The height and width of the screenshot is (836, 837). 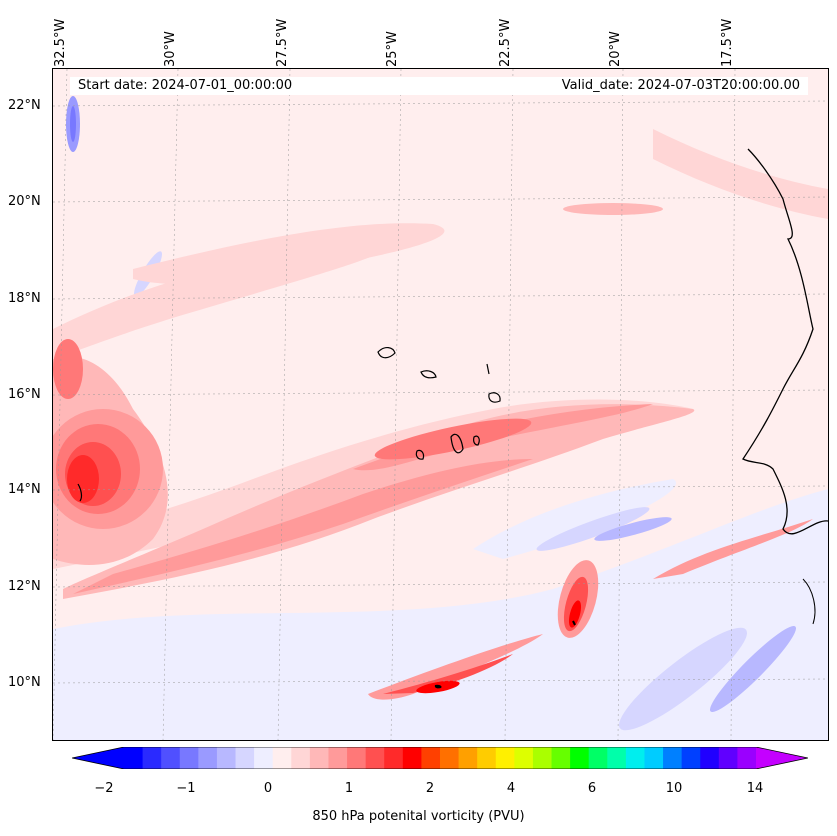 I want to click on lat-label: 12°N, so click(x=24, y=586).